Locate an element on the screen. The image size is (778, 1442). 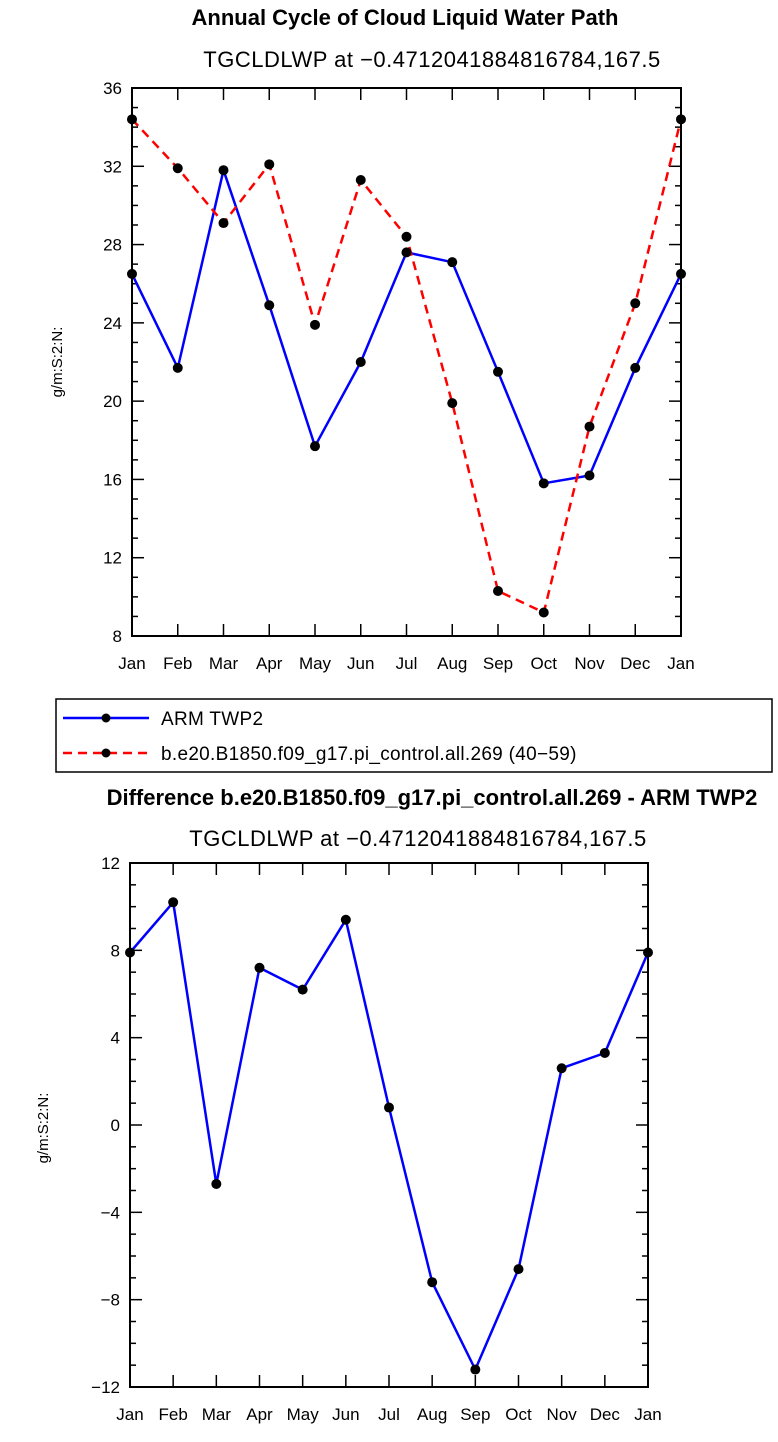
panel1-xtick-label: Mar is located at coordinates (224, 663).